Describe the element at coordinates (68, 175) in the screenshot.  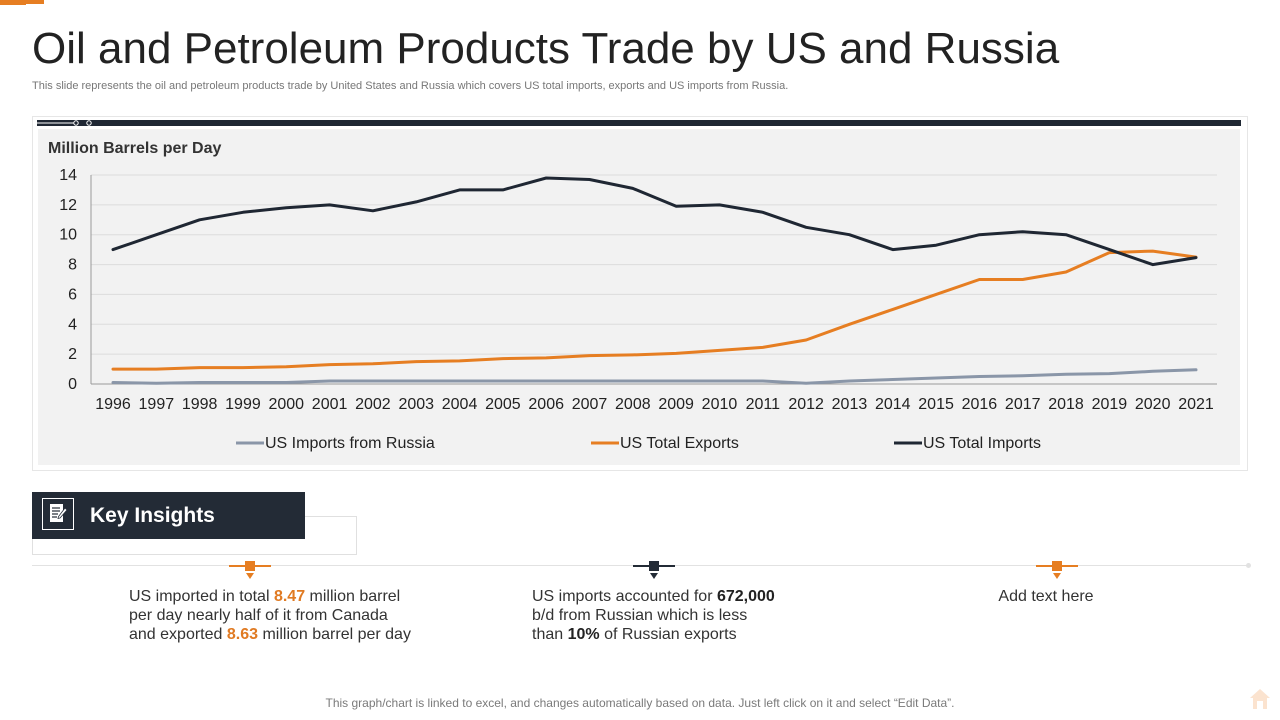
I see `y-tick-label: 14` at that location.